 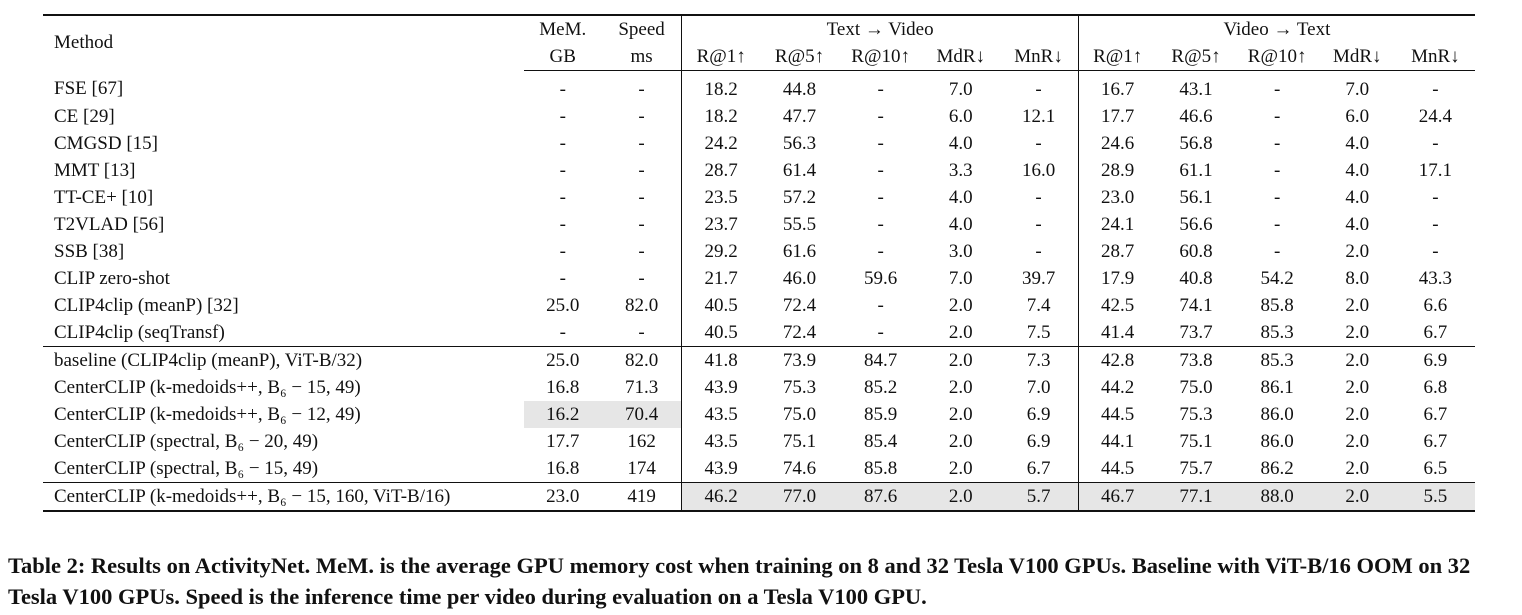 I want to click on t2v-value-cell: 12.1, so click(x=1038, y=116).